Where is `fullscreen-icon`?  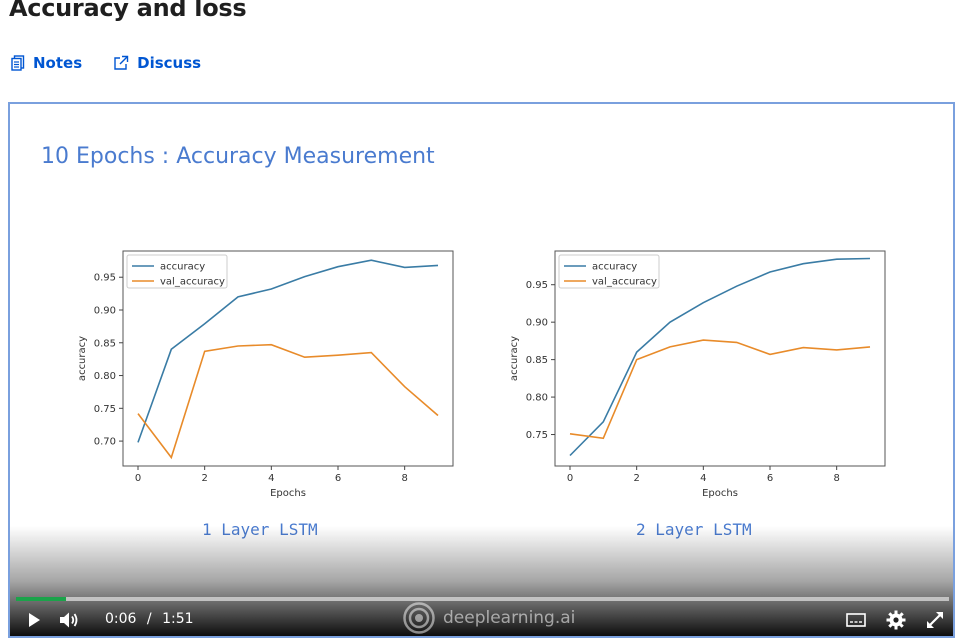
fullscreen-icon is located at coordinates (935, 620).